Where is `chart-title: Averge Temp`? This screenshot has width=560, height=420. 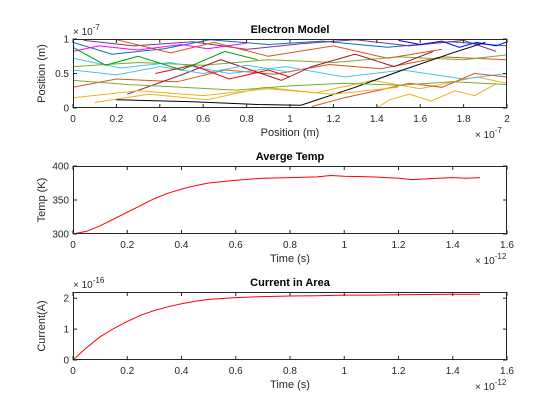 chart-title: Averge Temp is located at coordinates (290, 157).